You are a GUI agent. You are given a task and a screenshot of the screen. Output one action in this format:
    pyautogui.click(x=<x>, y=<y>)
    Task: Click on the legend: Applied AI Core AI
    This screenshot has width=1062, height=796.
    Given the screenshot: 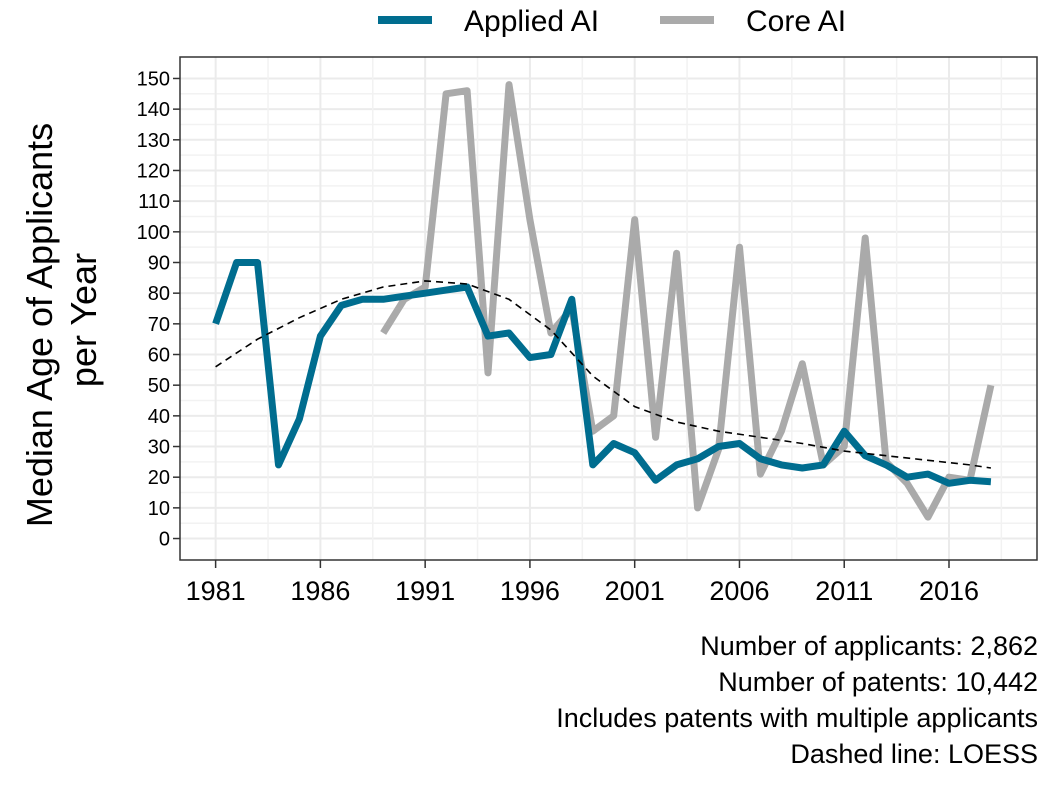 What is the action you would take?
    pyautogui.click(x=612, y=21)
    